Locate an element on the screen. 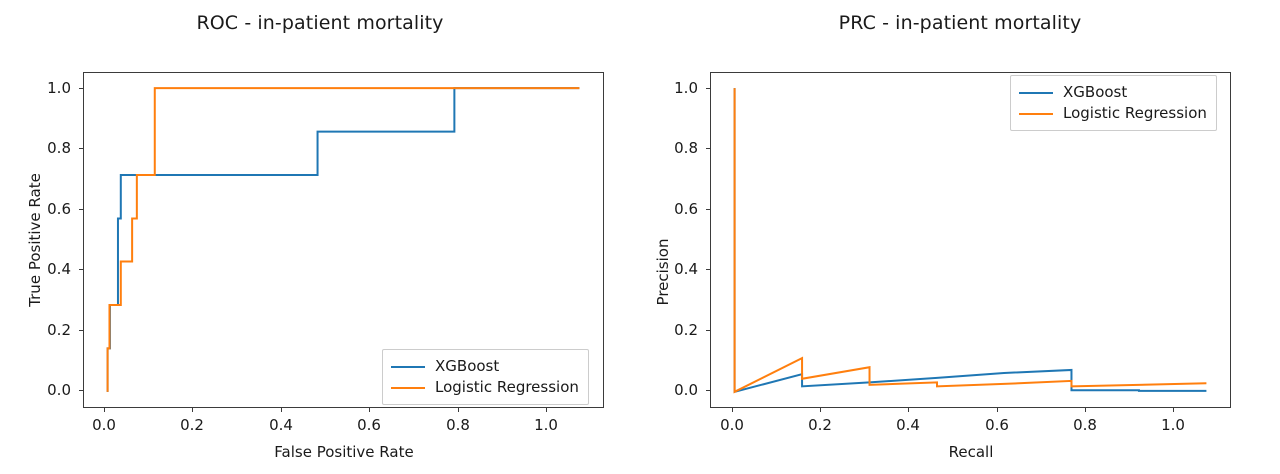  prc-xaxis-title: Recall is located at coordinates (971, 452).